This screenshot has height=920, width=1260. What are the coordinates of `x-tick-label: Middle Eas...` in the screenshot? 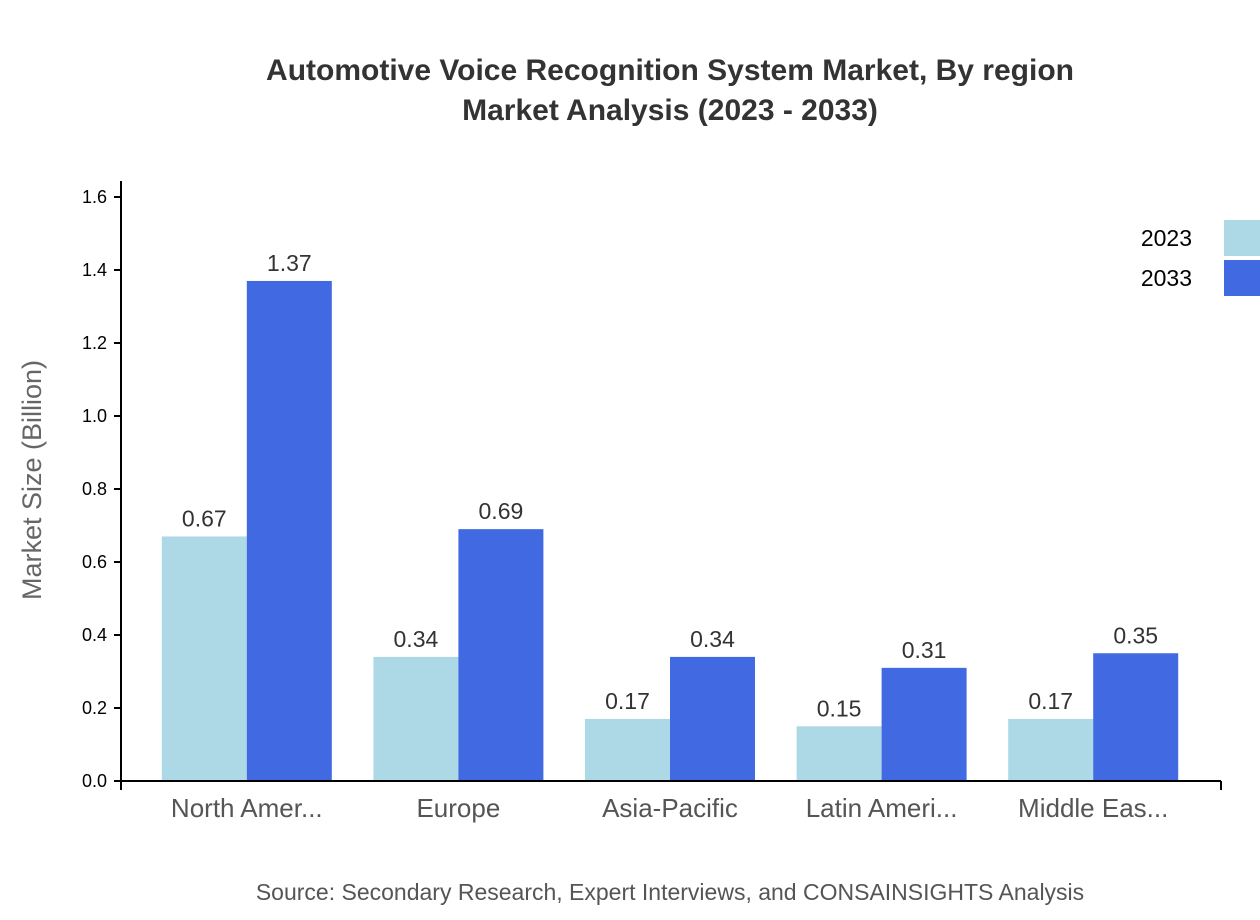 It's located at (1093, 808).